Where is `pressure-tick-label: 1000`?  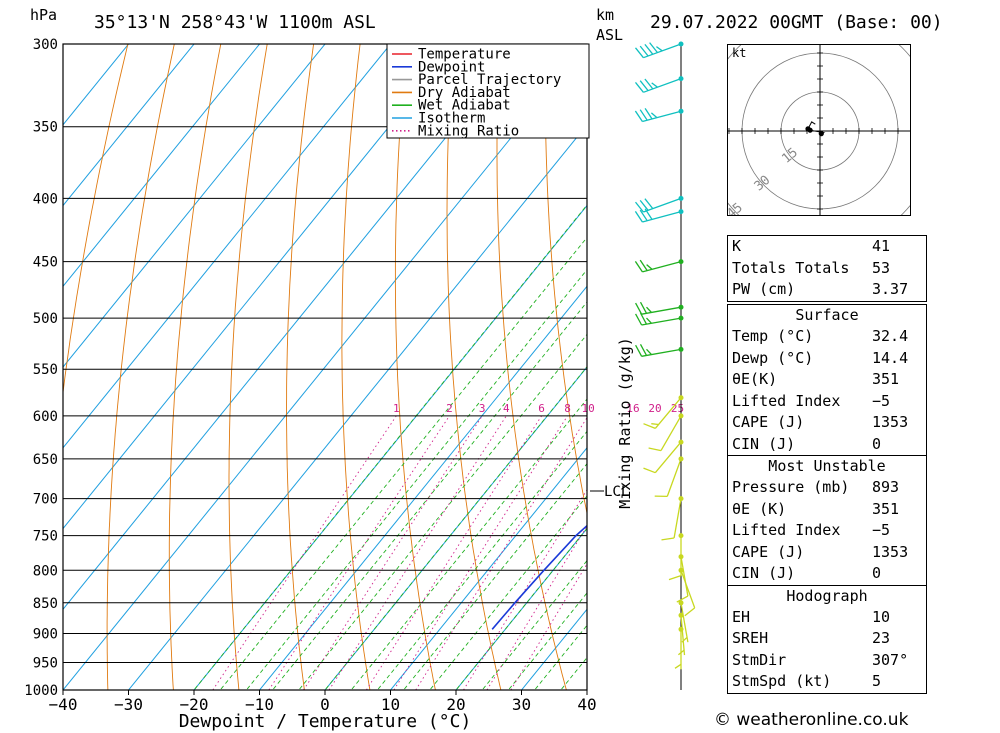 pressure-tick-label: 1000 is located at coordinates (41, 691).